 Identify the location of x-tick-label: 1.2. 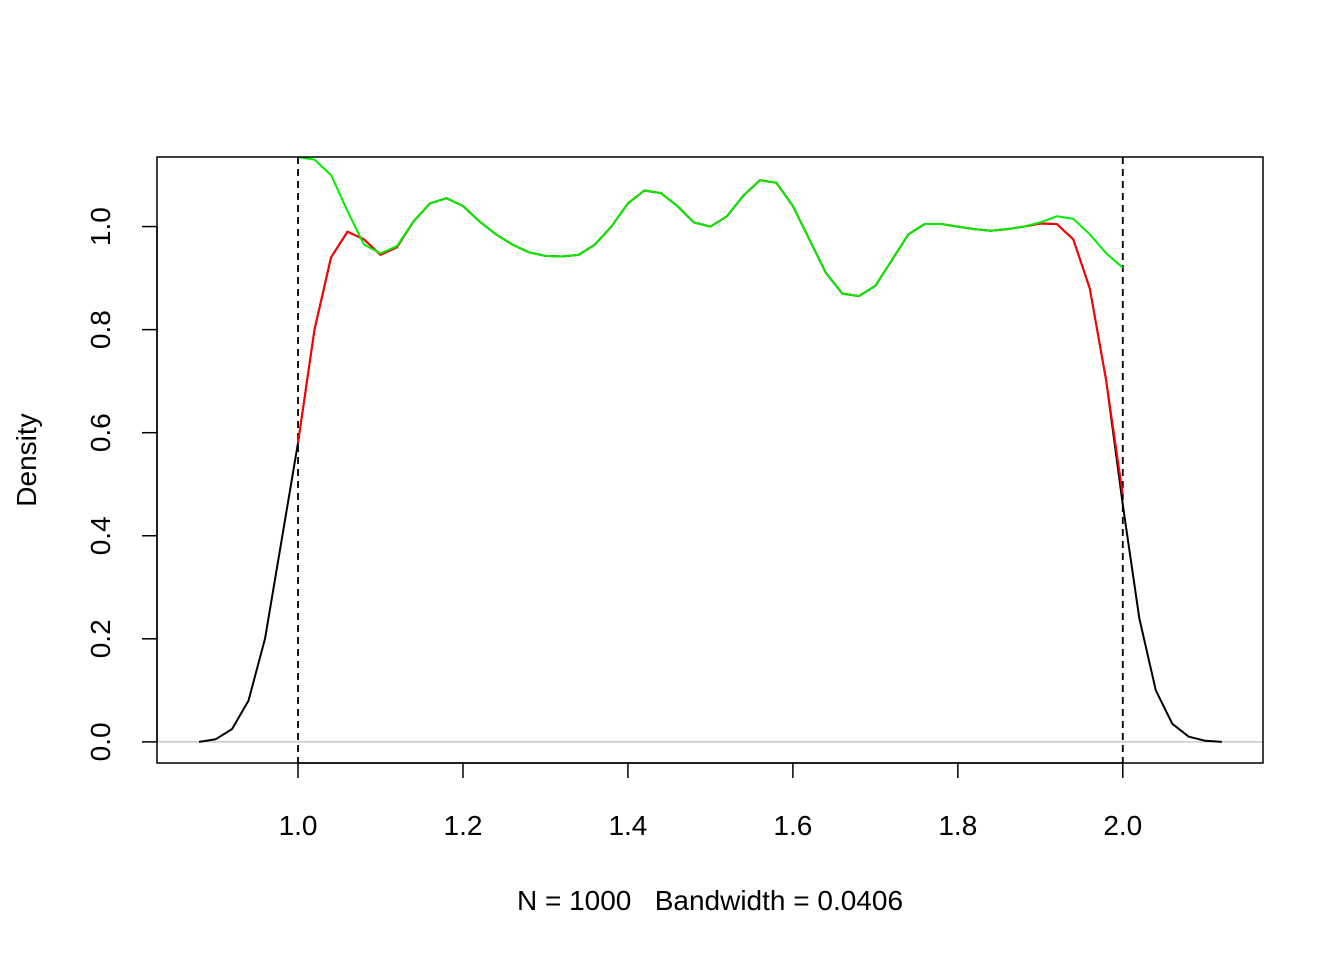
(463, 825).